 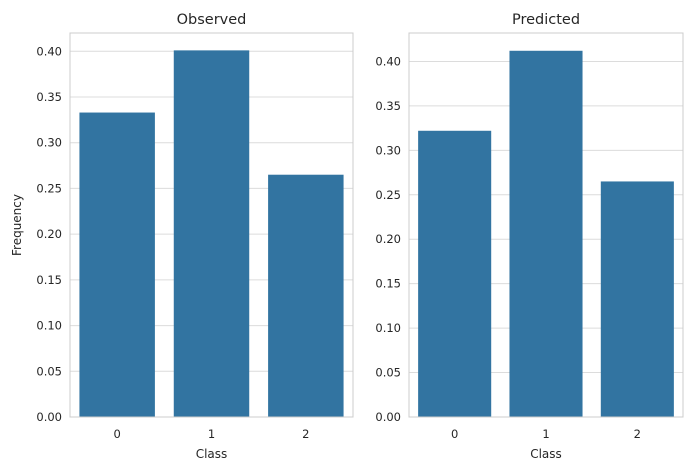 I want to click on chart-title: Observed, so click(x=212, y=20).